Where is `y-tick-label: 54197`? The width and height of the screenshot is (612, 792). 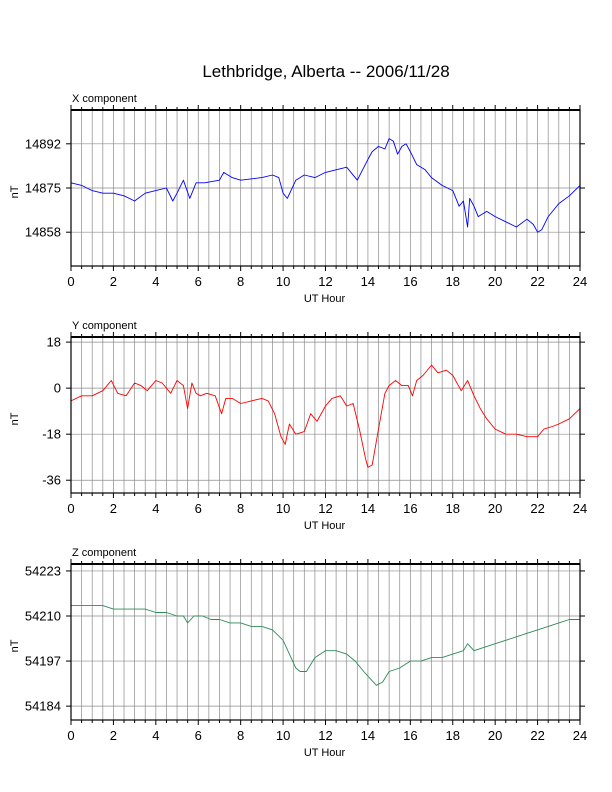
y-tick-label: 54197 is located at coordinates (43, 661).